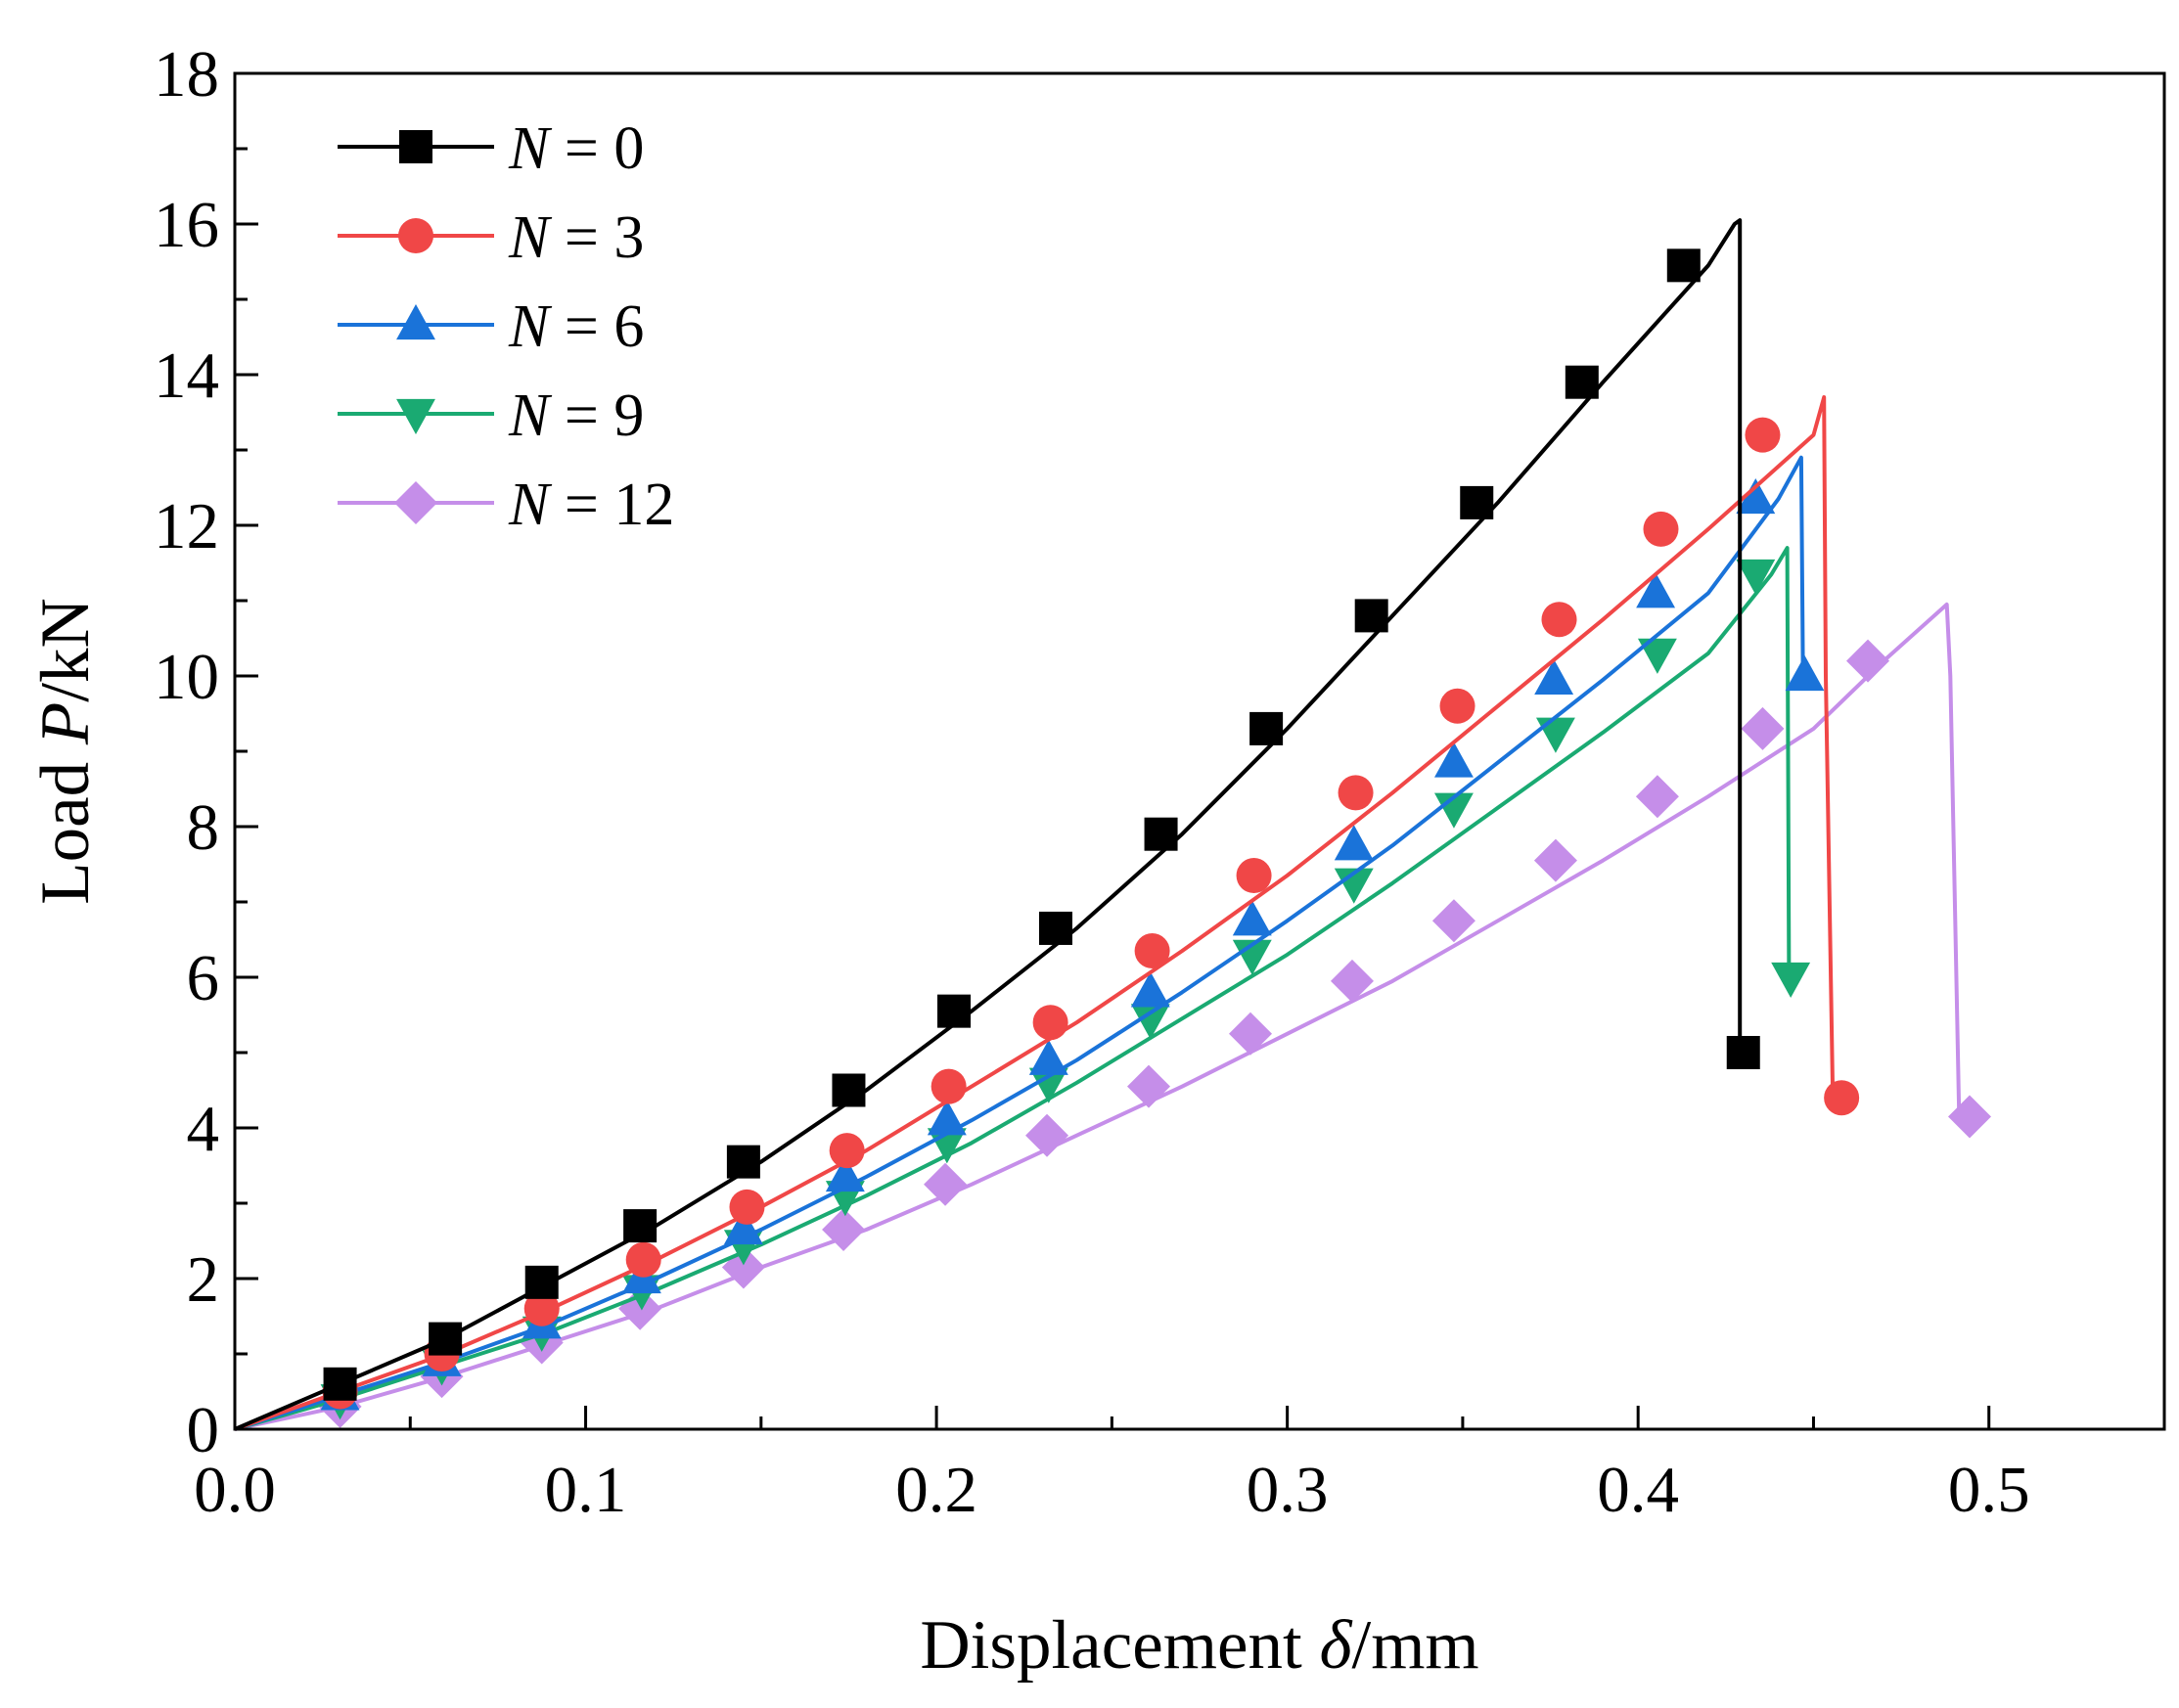 The height and width of the screenshot is (1708, 2179). What do you see at coordinates (1288, 1490) in the screenshot?
I see `x-tick-label: 0.3` at bounding box center [1288, 1490].